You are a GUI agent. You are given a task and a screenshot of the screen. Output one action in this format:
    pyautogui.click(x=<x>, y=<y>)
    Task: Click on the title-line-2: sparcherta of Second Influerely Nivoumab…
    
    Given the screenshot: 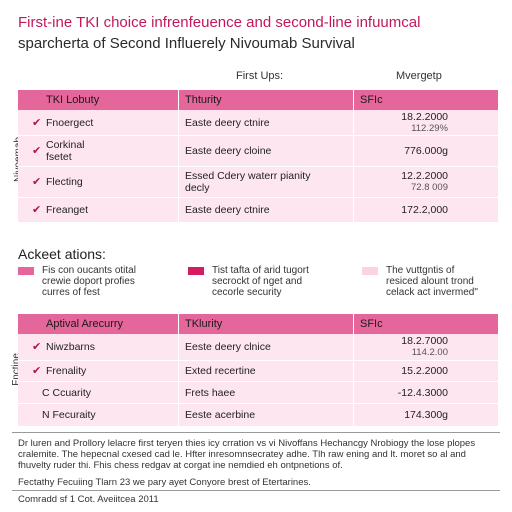 What is the action you would take?
    pyautogui.click(x=186, y=43)
    